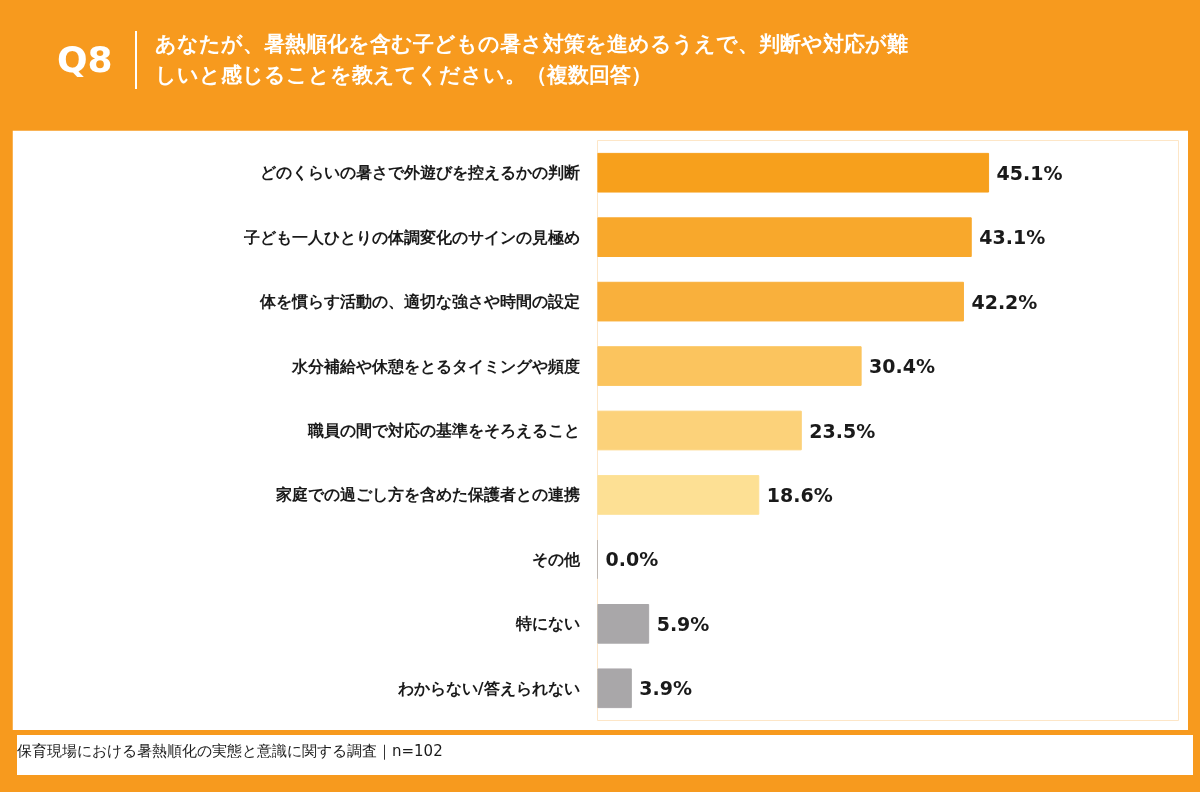 Image resolution: width=1200 pixels, height=800 pixels. Describe the element at coordinates (556, 559) in the screenshot. I see `y-tick-label: その他` at that location.